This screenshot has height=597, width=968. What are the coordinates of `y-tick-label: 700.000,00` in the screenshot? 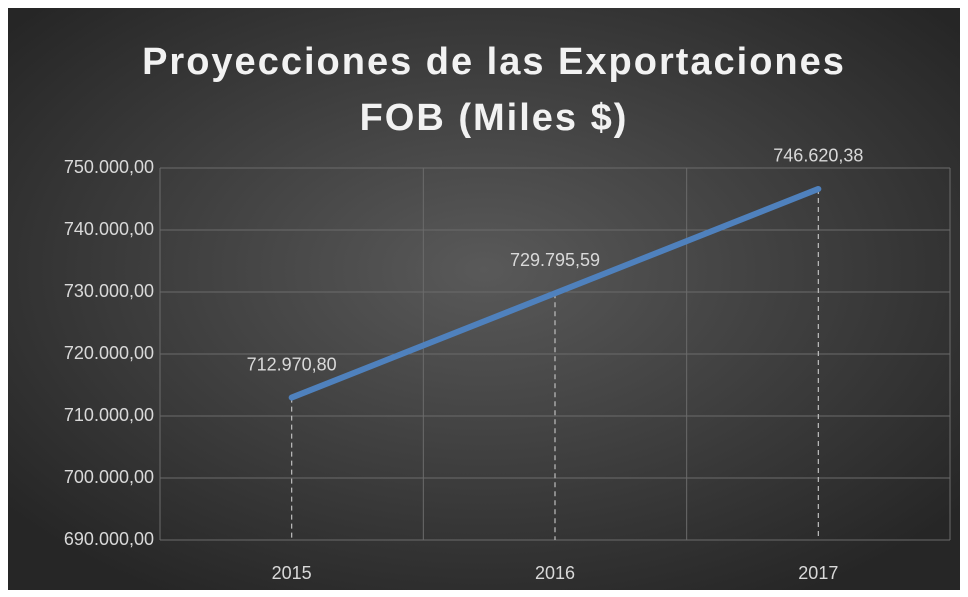 It's located at (109, 477).